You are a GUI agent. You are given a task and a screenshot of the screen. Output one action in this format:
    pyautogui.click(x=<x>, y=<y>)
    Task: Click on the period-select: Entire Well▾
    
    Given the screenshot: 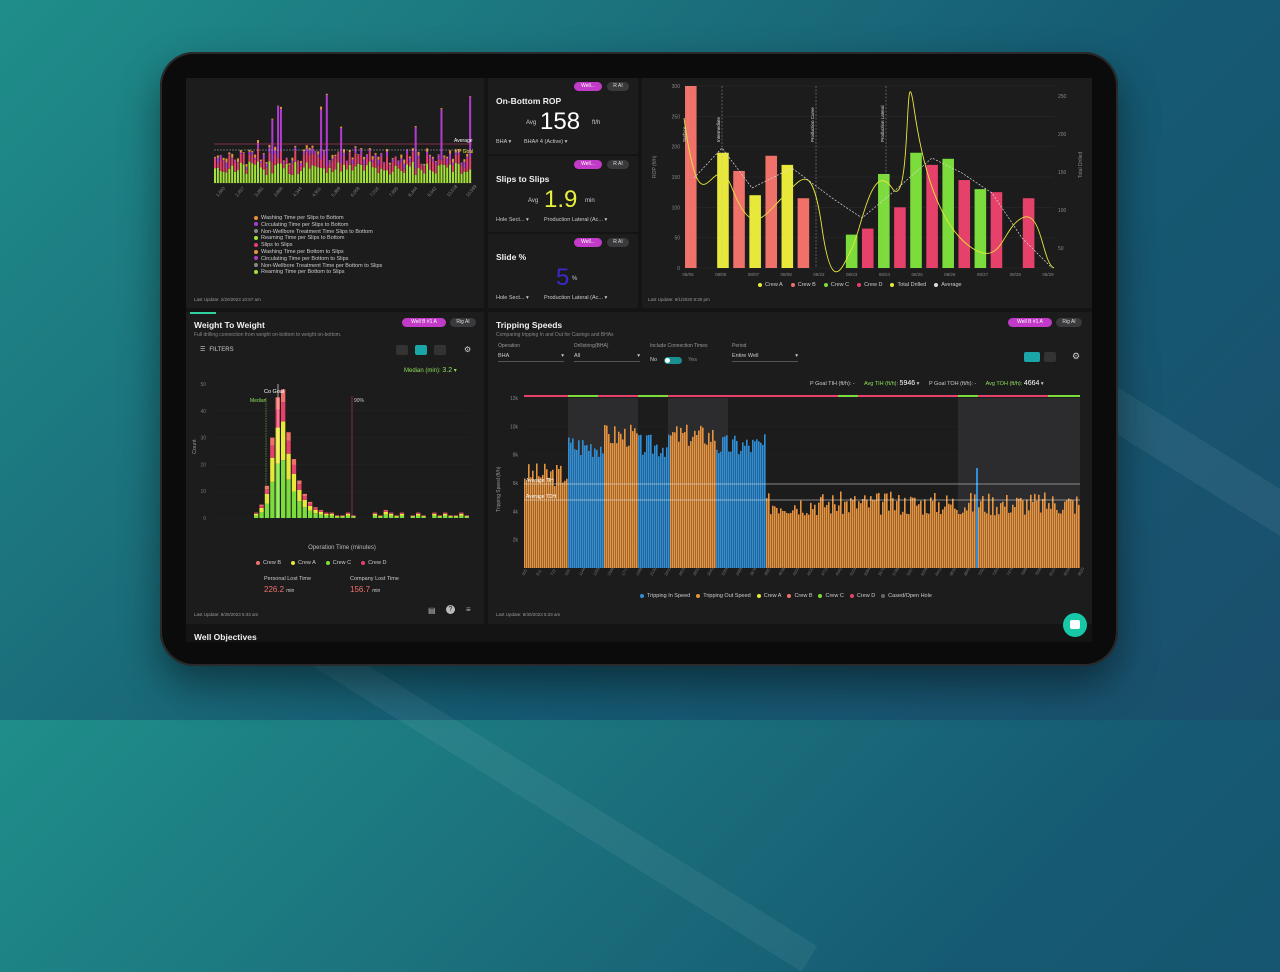 What is the action you would take?
    pyautogui.click(x=765, y=357)
    